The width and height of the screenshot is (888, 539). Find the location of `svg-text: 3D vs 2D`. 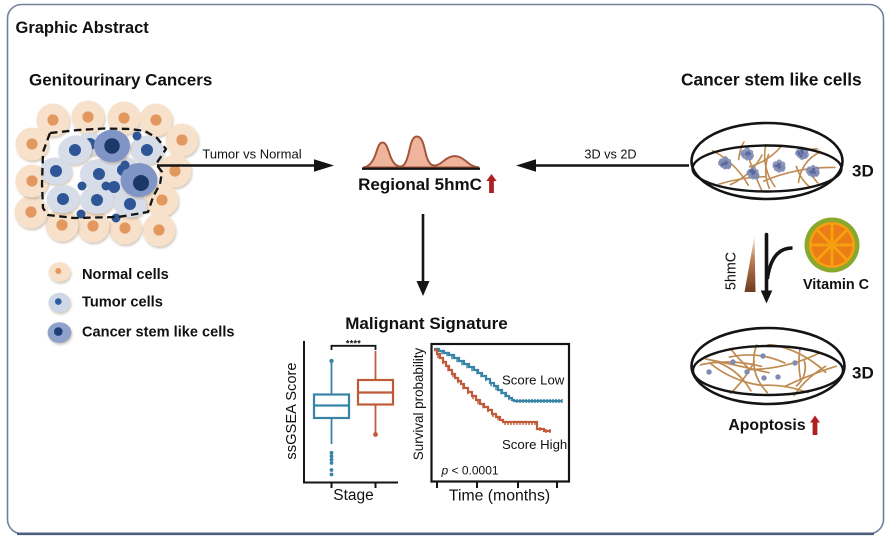

svg-text: 3D vs 2D is located at coordinates (610, 155).